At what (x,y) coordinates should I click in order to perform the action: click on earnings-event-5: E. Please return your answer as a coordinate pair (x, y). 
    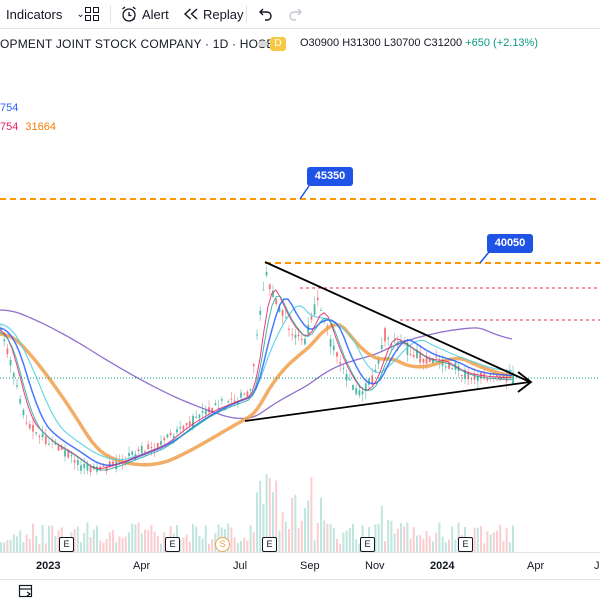
    Looking at the image, I should click on (465, 544).